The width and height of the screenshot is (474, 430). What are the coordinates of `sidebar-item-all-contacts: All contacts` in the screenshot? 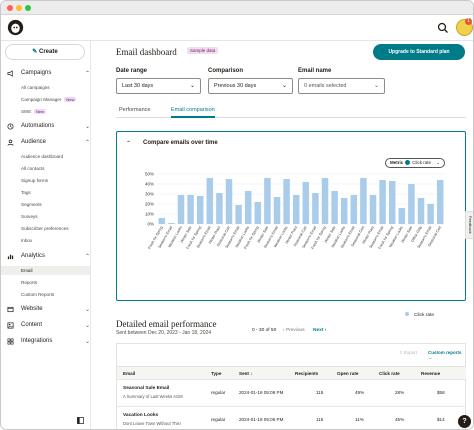 It's located at (33, 168).